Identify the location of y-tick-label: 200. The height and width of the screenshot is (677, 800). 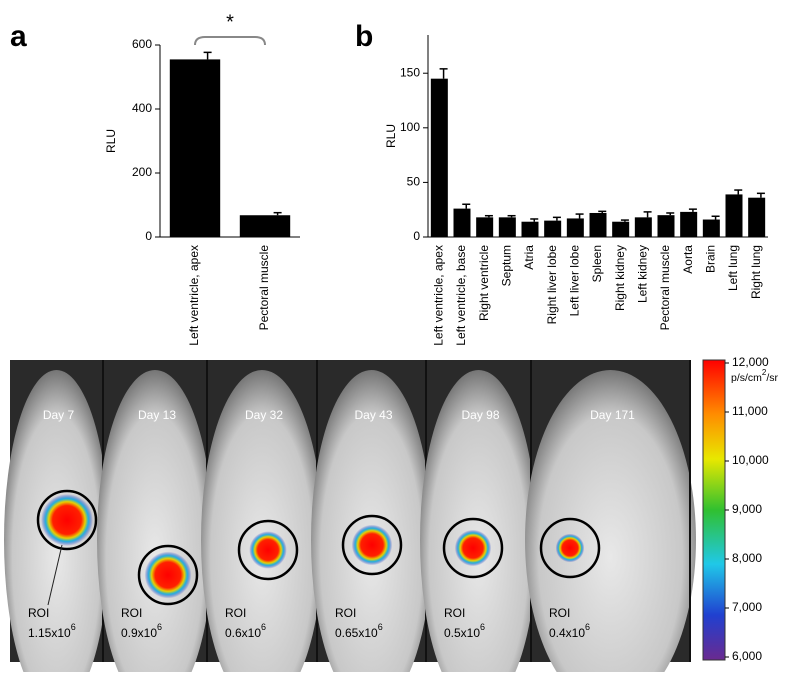
(142, 172).